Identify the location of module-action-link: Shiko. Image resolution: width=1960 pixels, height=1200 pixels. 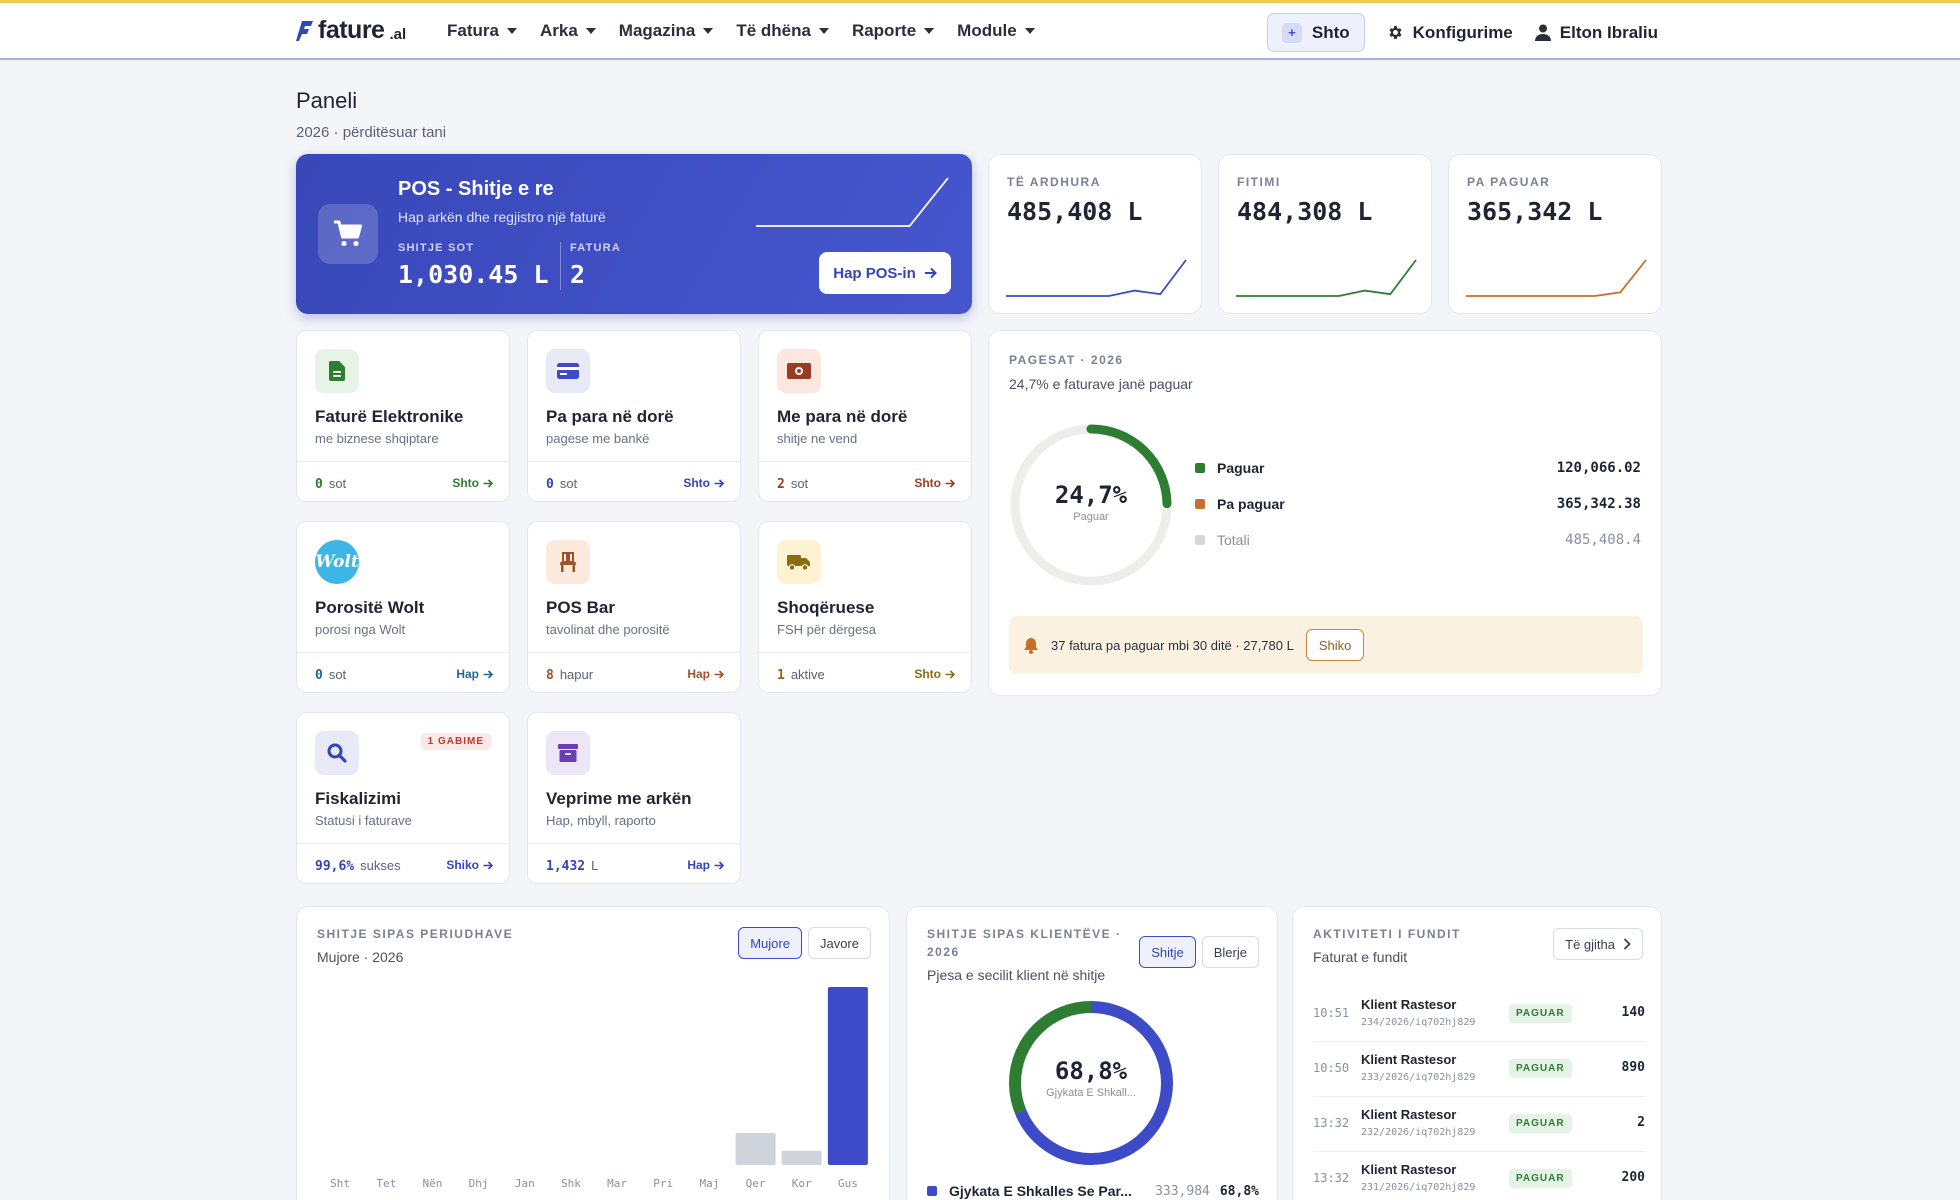
(469, 865).